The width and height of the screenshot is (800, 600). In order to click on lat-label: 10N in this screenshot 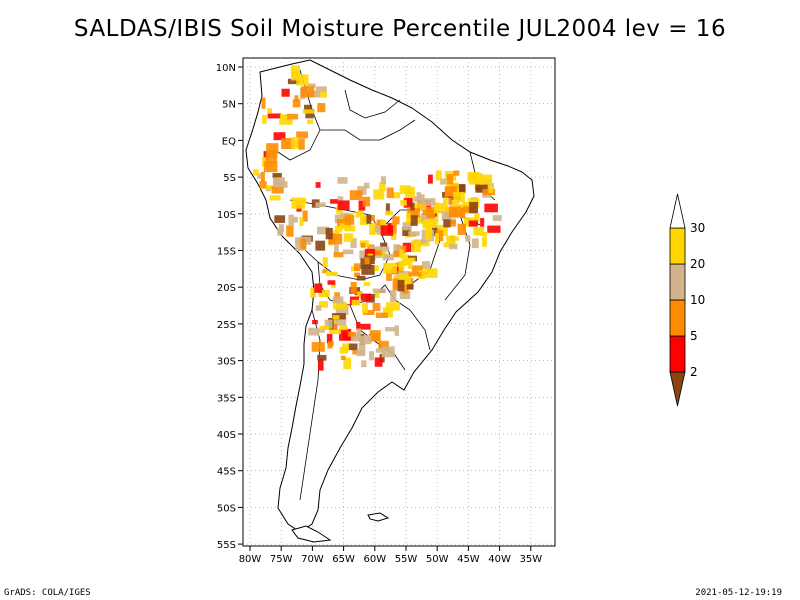, I will do `click(226, 68)`.